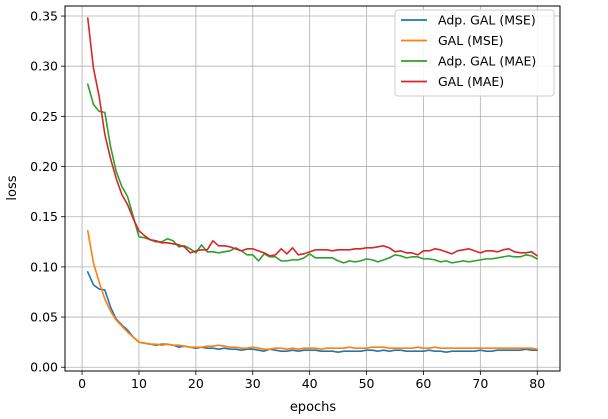 This screenshot has height=419, width=608. I want to click on x-tick-label: 0, so click(82, 383).